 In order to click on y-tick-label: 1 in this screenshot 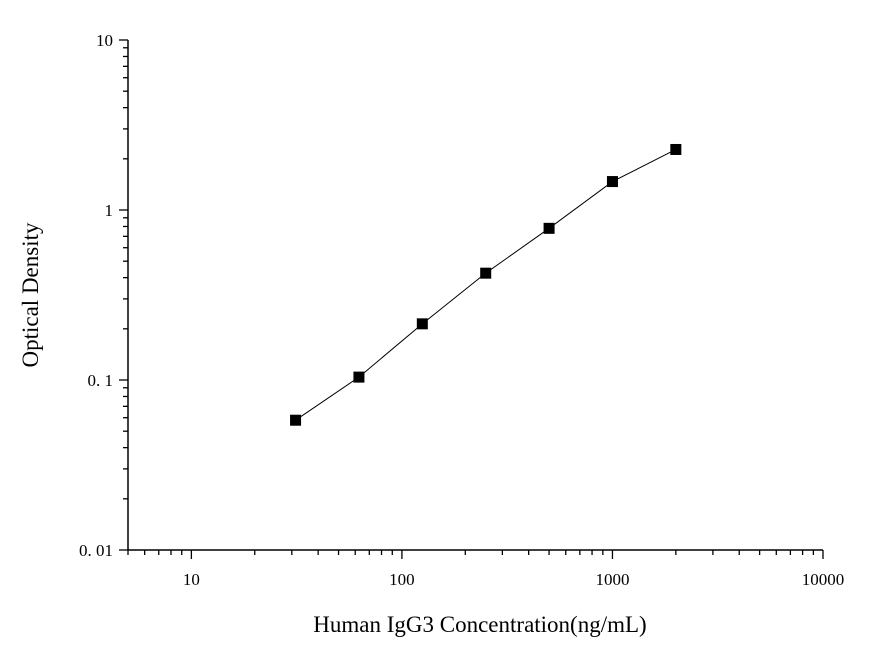, I will do `click(109, 210)`.